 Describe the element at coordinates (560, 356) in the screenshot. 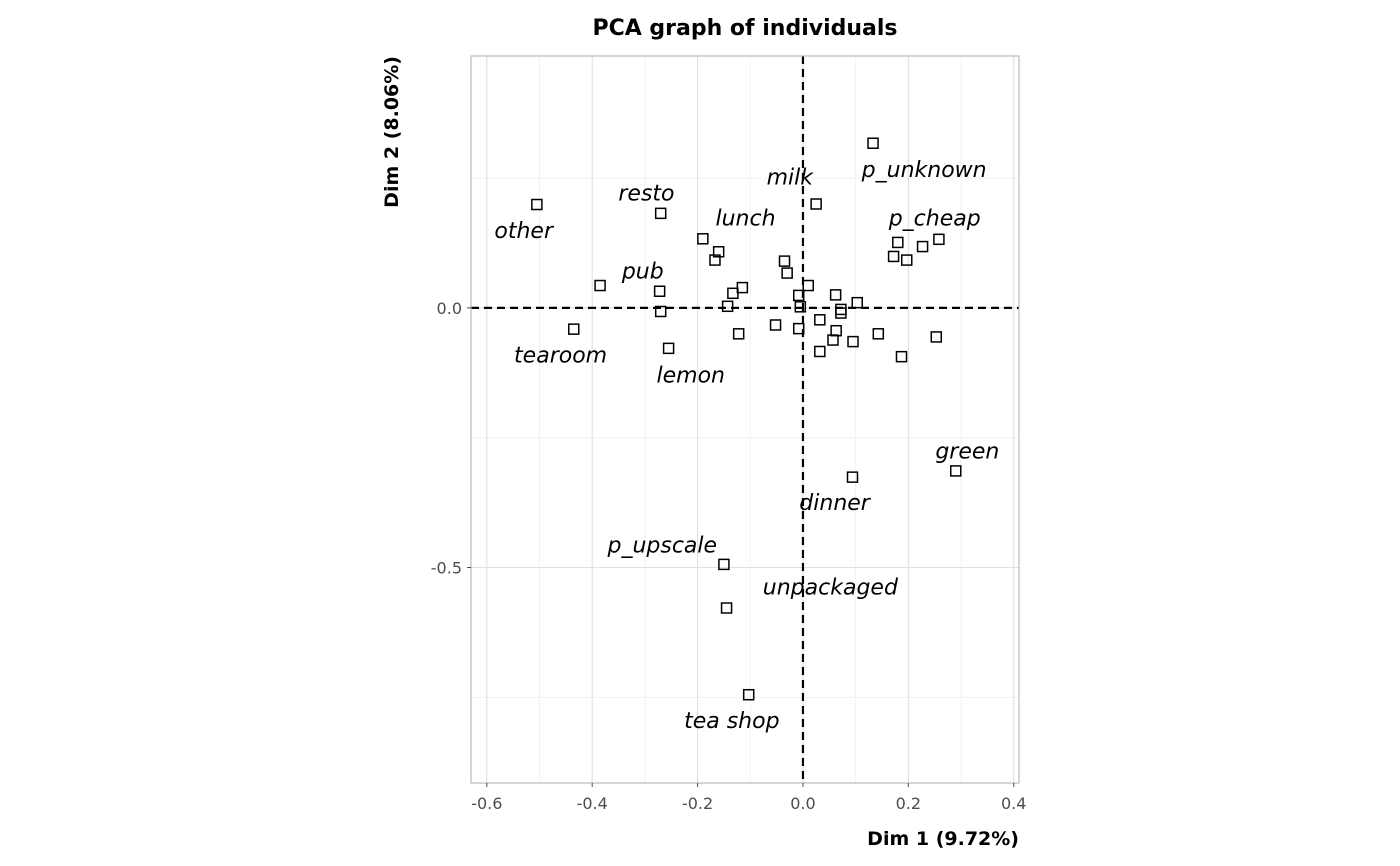

I see `point-label: tearoom` at that location.